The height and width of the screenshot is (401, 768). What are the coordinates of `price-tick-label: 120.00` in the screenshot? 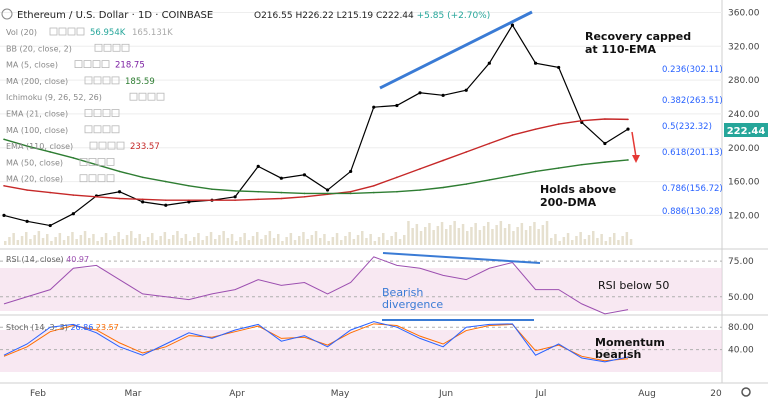 It's located at (744, 216).